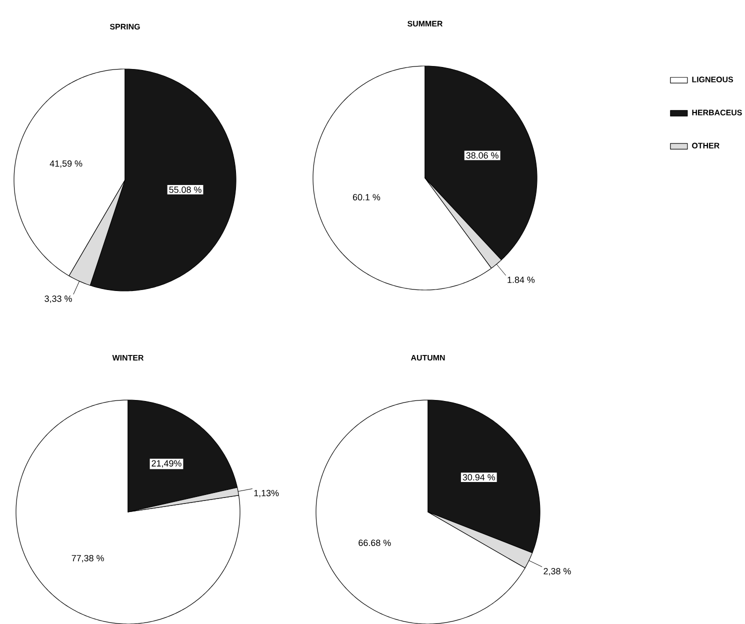 This screenshot has height=624, width=745. I want to click on data-label: 38.06 %, so click(482, 155).